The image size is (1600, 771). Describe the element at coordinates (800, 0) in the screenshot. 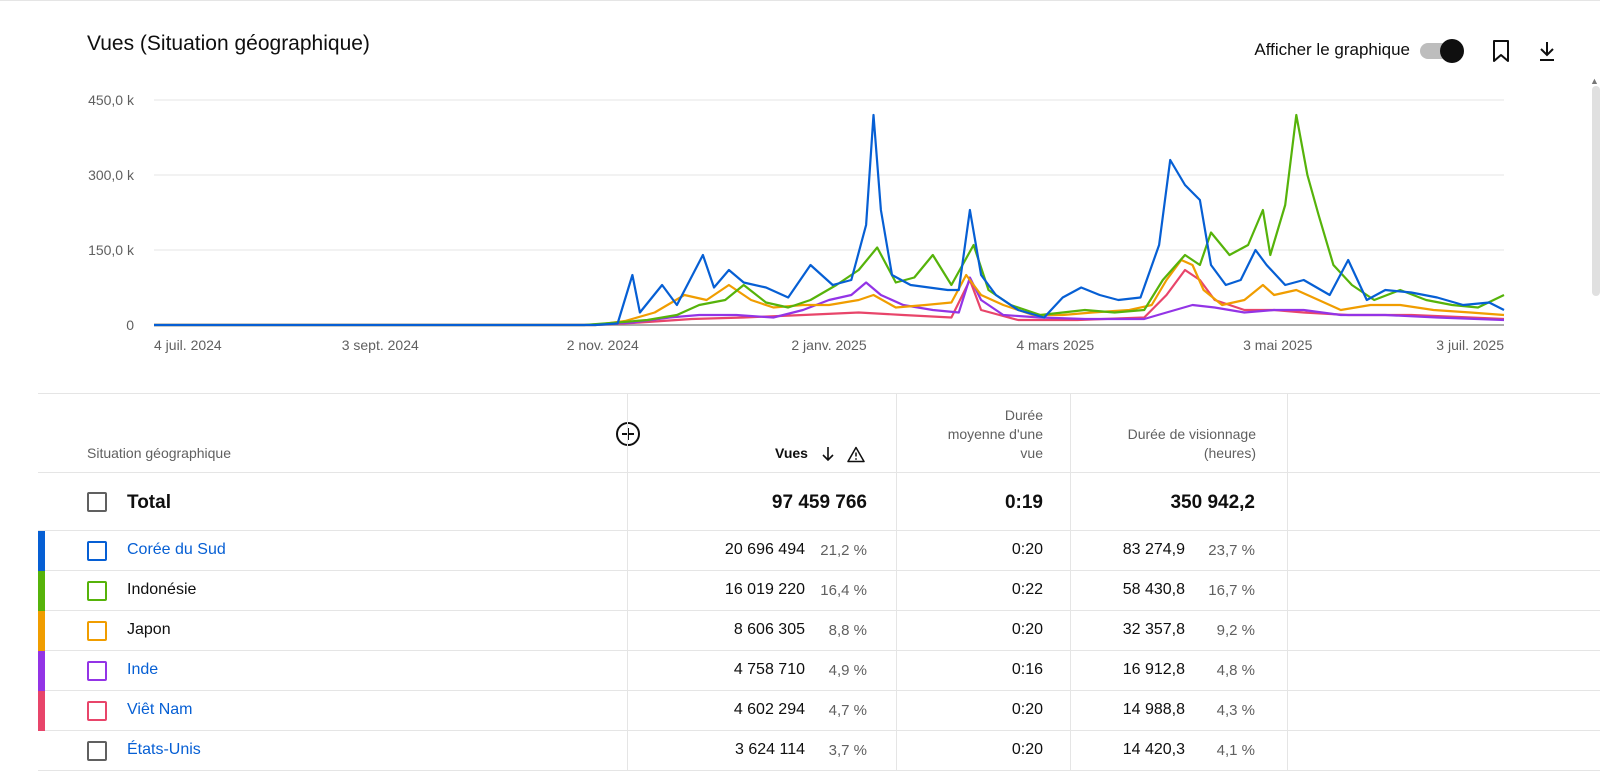

I see `top-divider` at that location.